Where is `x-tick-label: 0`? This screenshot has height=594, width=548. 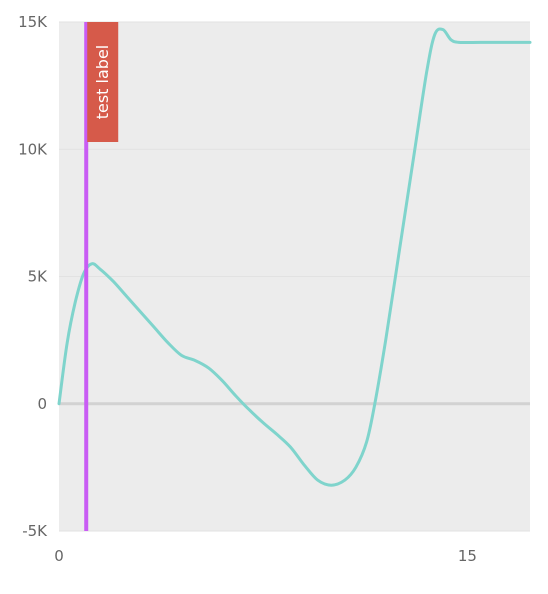
x-tick-label: 0 is located at coordinates (59, 556).